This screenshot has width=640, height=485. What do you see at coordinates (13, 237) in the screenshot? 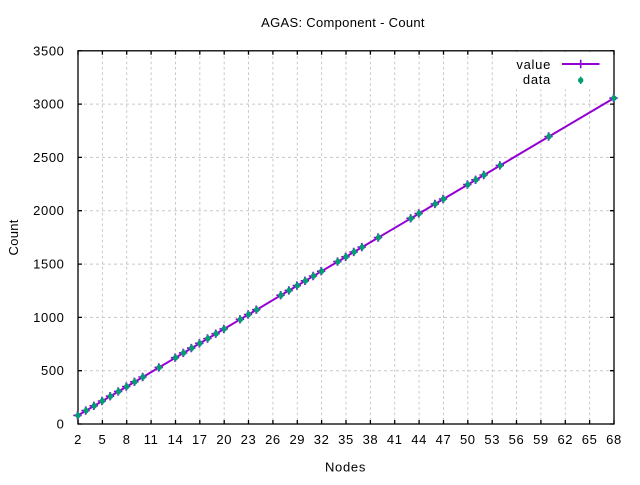
I see `svg-text: Count` at bounding box center [13, 237].